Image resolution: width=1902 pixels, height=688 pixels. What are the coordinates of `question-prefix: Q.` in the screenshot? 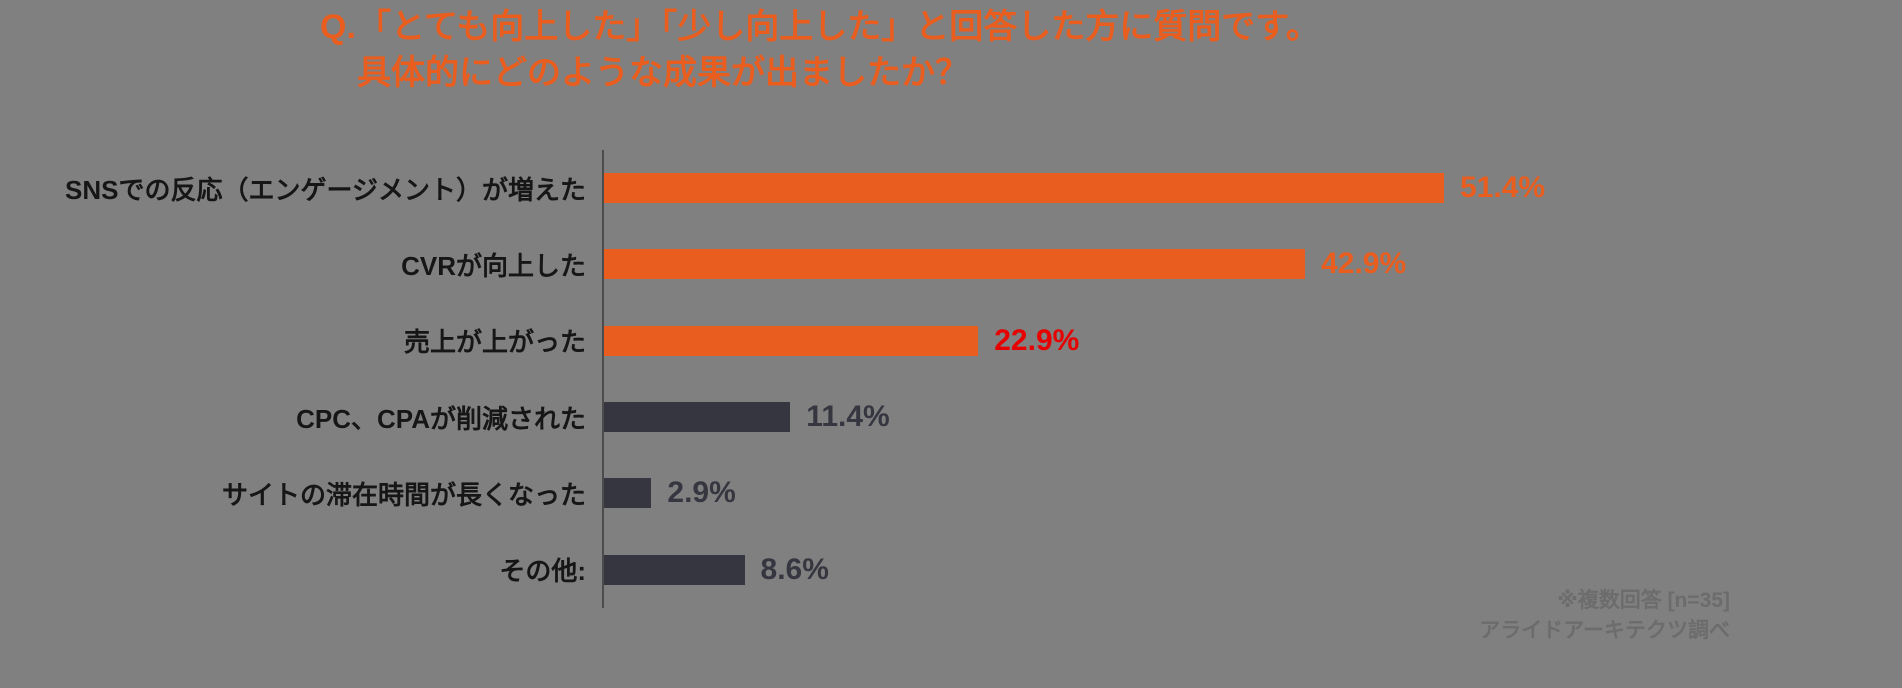 It's located at (338, 27).